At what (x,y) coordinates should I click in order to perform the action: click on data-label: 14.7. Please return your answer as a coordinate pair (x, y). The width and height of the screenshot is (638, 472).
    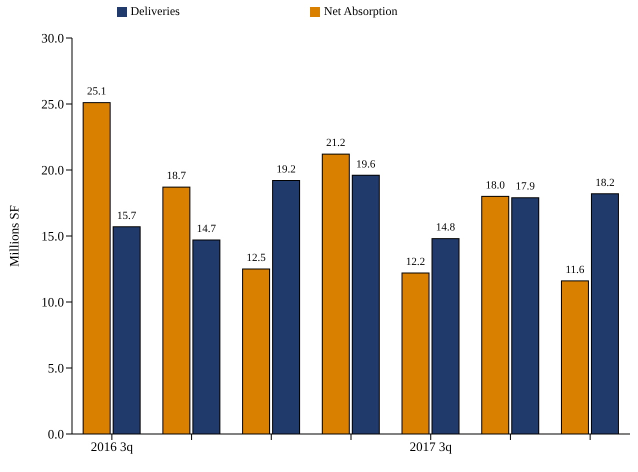
    Looking at the image, I should click on (206, 228).